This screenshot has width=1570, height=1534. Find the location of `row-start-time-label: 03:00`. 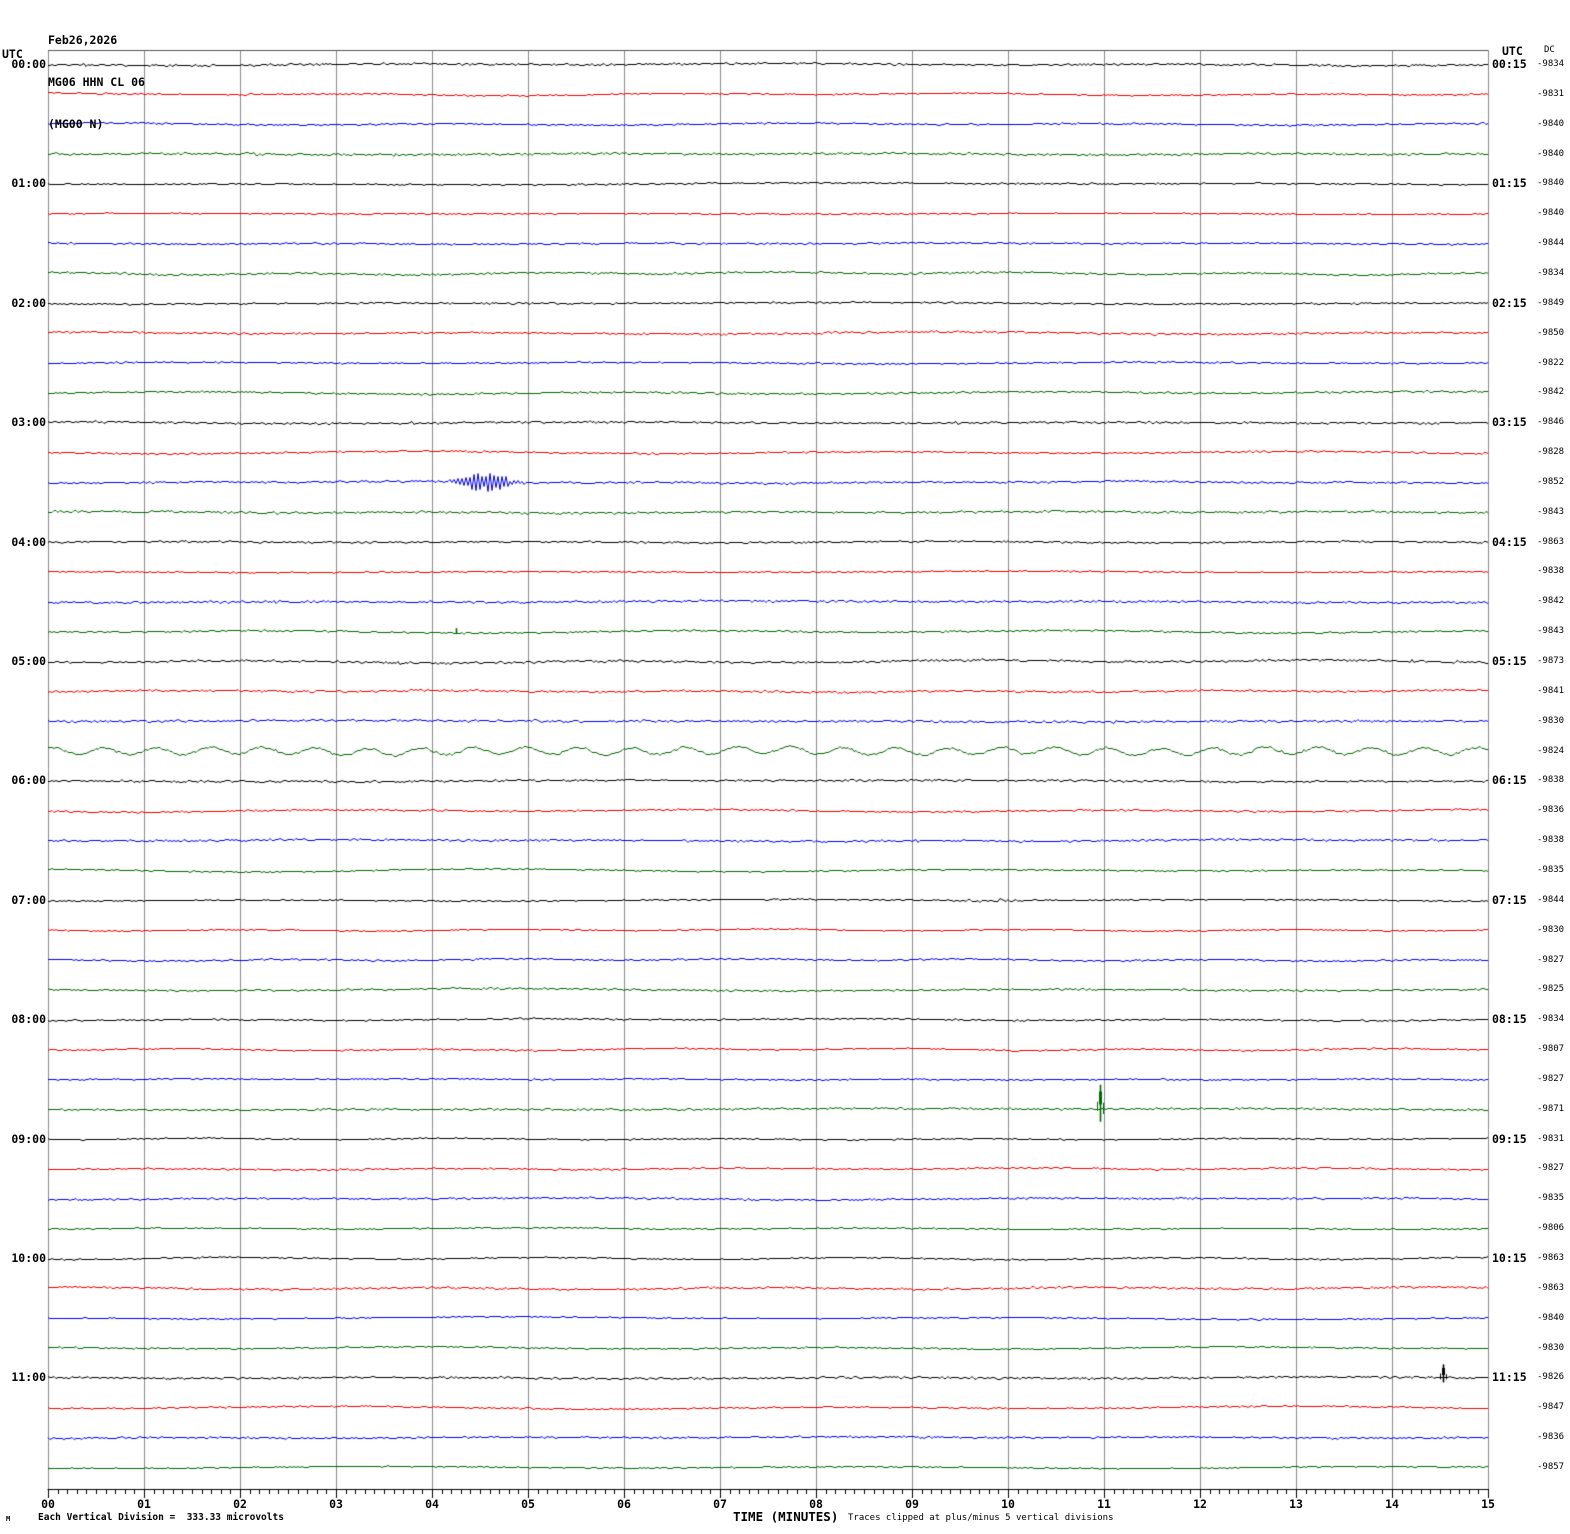

row-start-time-label: 03:00 is located at coordinates (28, 422).